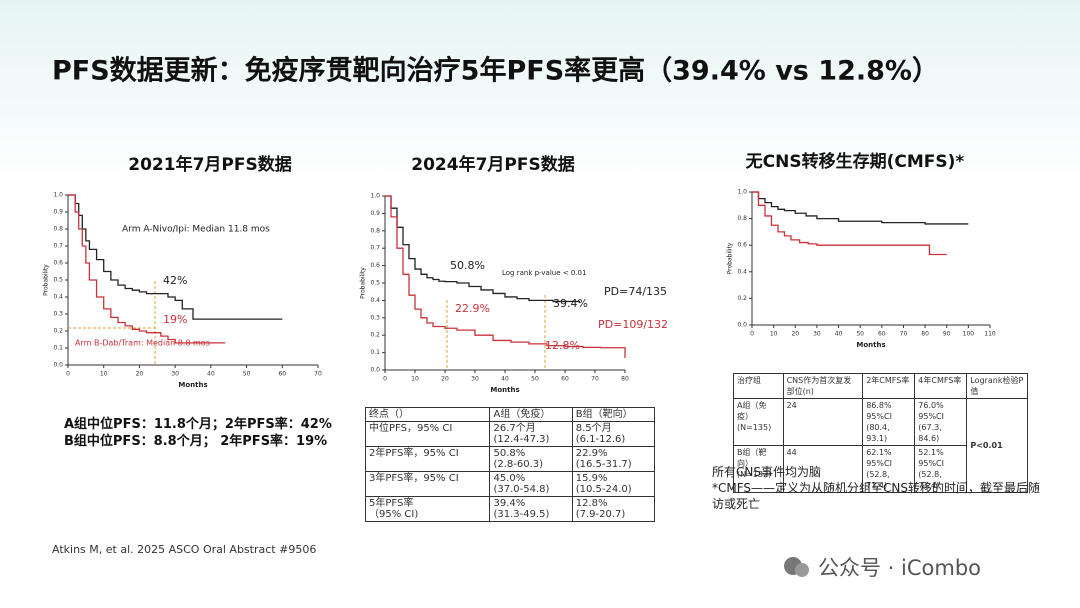 This screenshot has width=1080, height=608. I want to click on table-cell: 12.8% (7.9-20.7), so click(613, 509).